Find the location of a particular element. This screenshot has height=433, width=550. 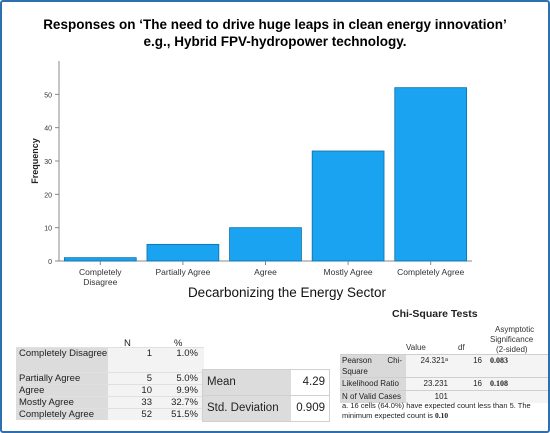

footnote-value: 0.10 is located at coordinates (441, 415).